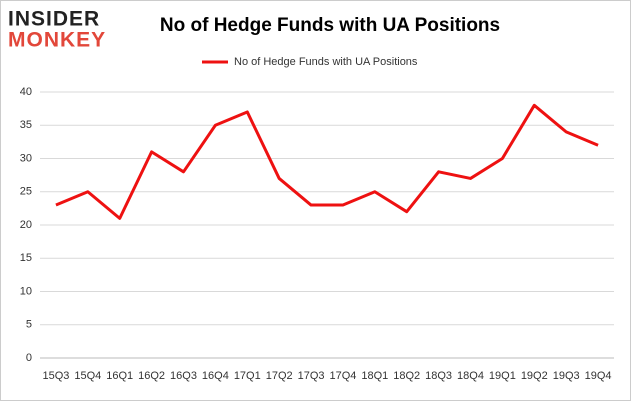 This screenshot has width=634, height=404. Describe the element at coordinates (87, 376) in the screenshot. I see `x-tick-label: 15Q4` at that location.